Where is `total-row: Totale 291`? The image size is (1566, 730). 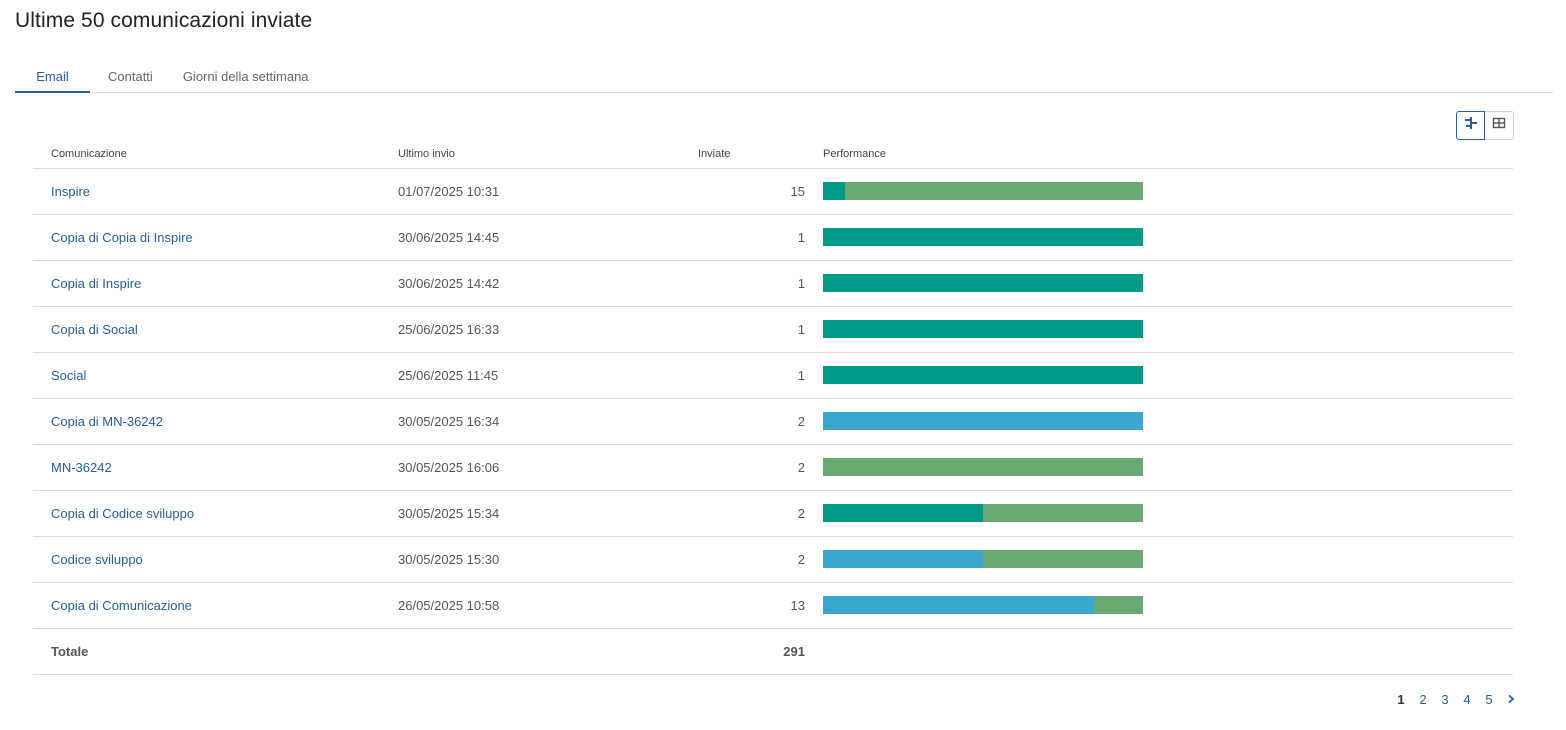
total-row: Totale 291 is located at coordinates (773, 651).